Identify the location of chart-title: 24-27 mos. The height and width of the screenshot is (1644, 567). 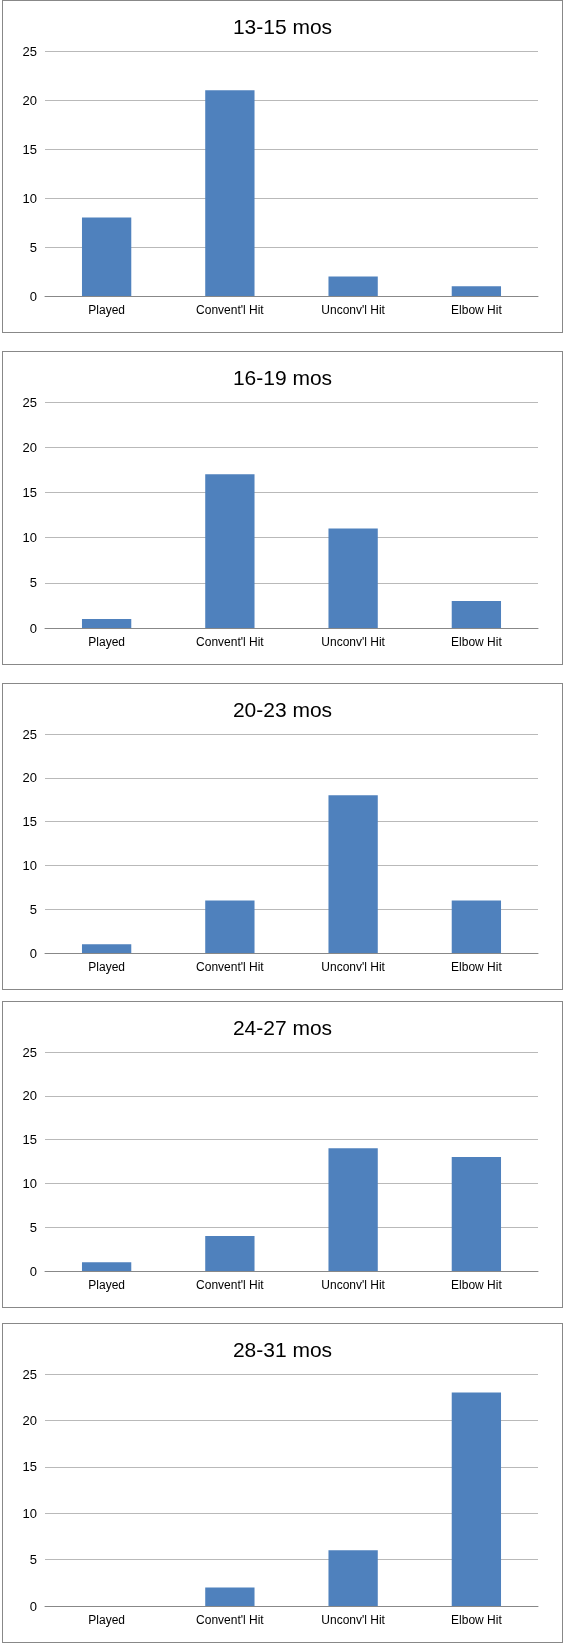
(282, 1027).